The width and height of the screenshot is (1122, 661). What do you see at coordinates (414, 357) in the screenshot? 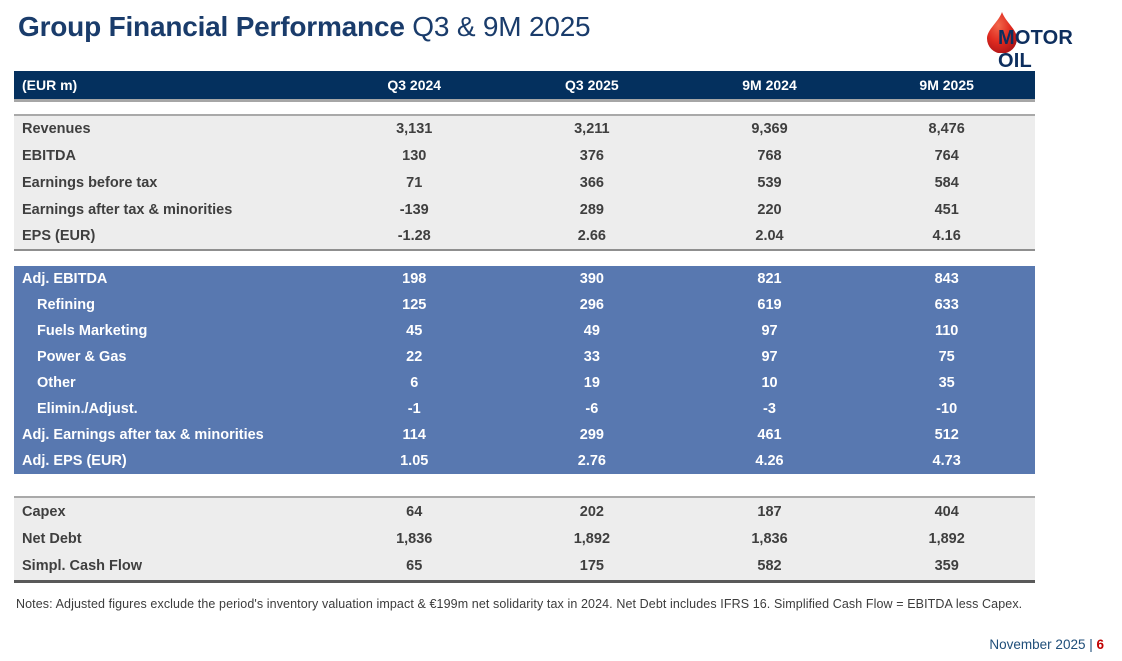
I see `cell-value: 22` at bounding box center [414, 357].